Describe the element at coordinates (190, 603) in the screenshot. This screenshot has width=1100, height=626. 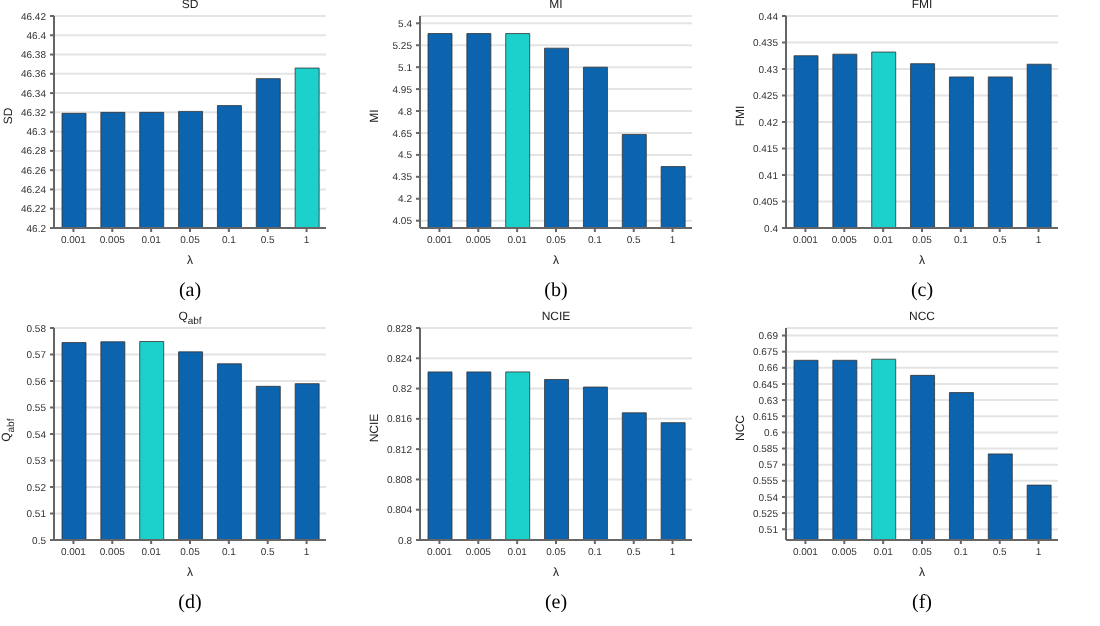
I see `text: (d)` at that location.